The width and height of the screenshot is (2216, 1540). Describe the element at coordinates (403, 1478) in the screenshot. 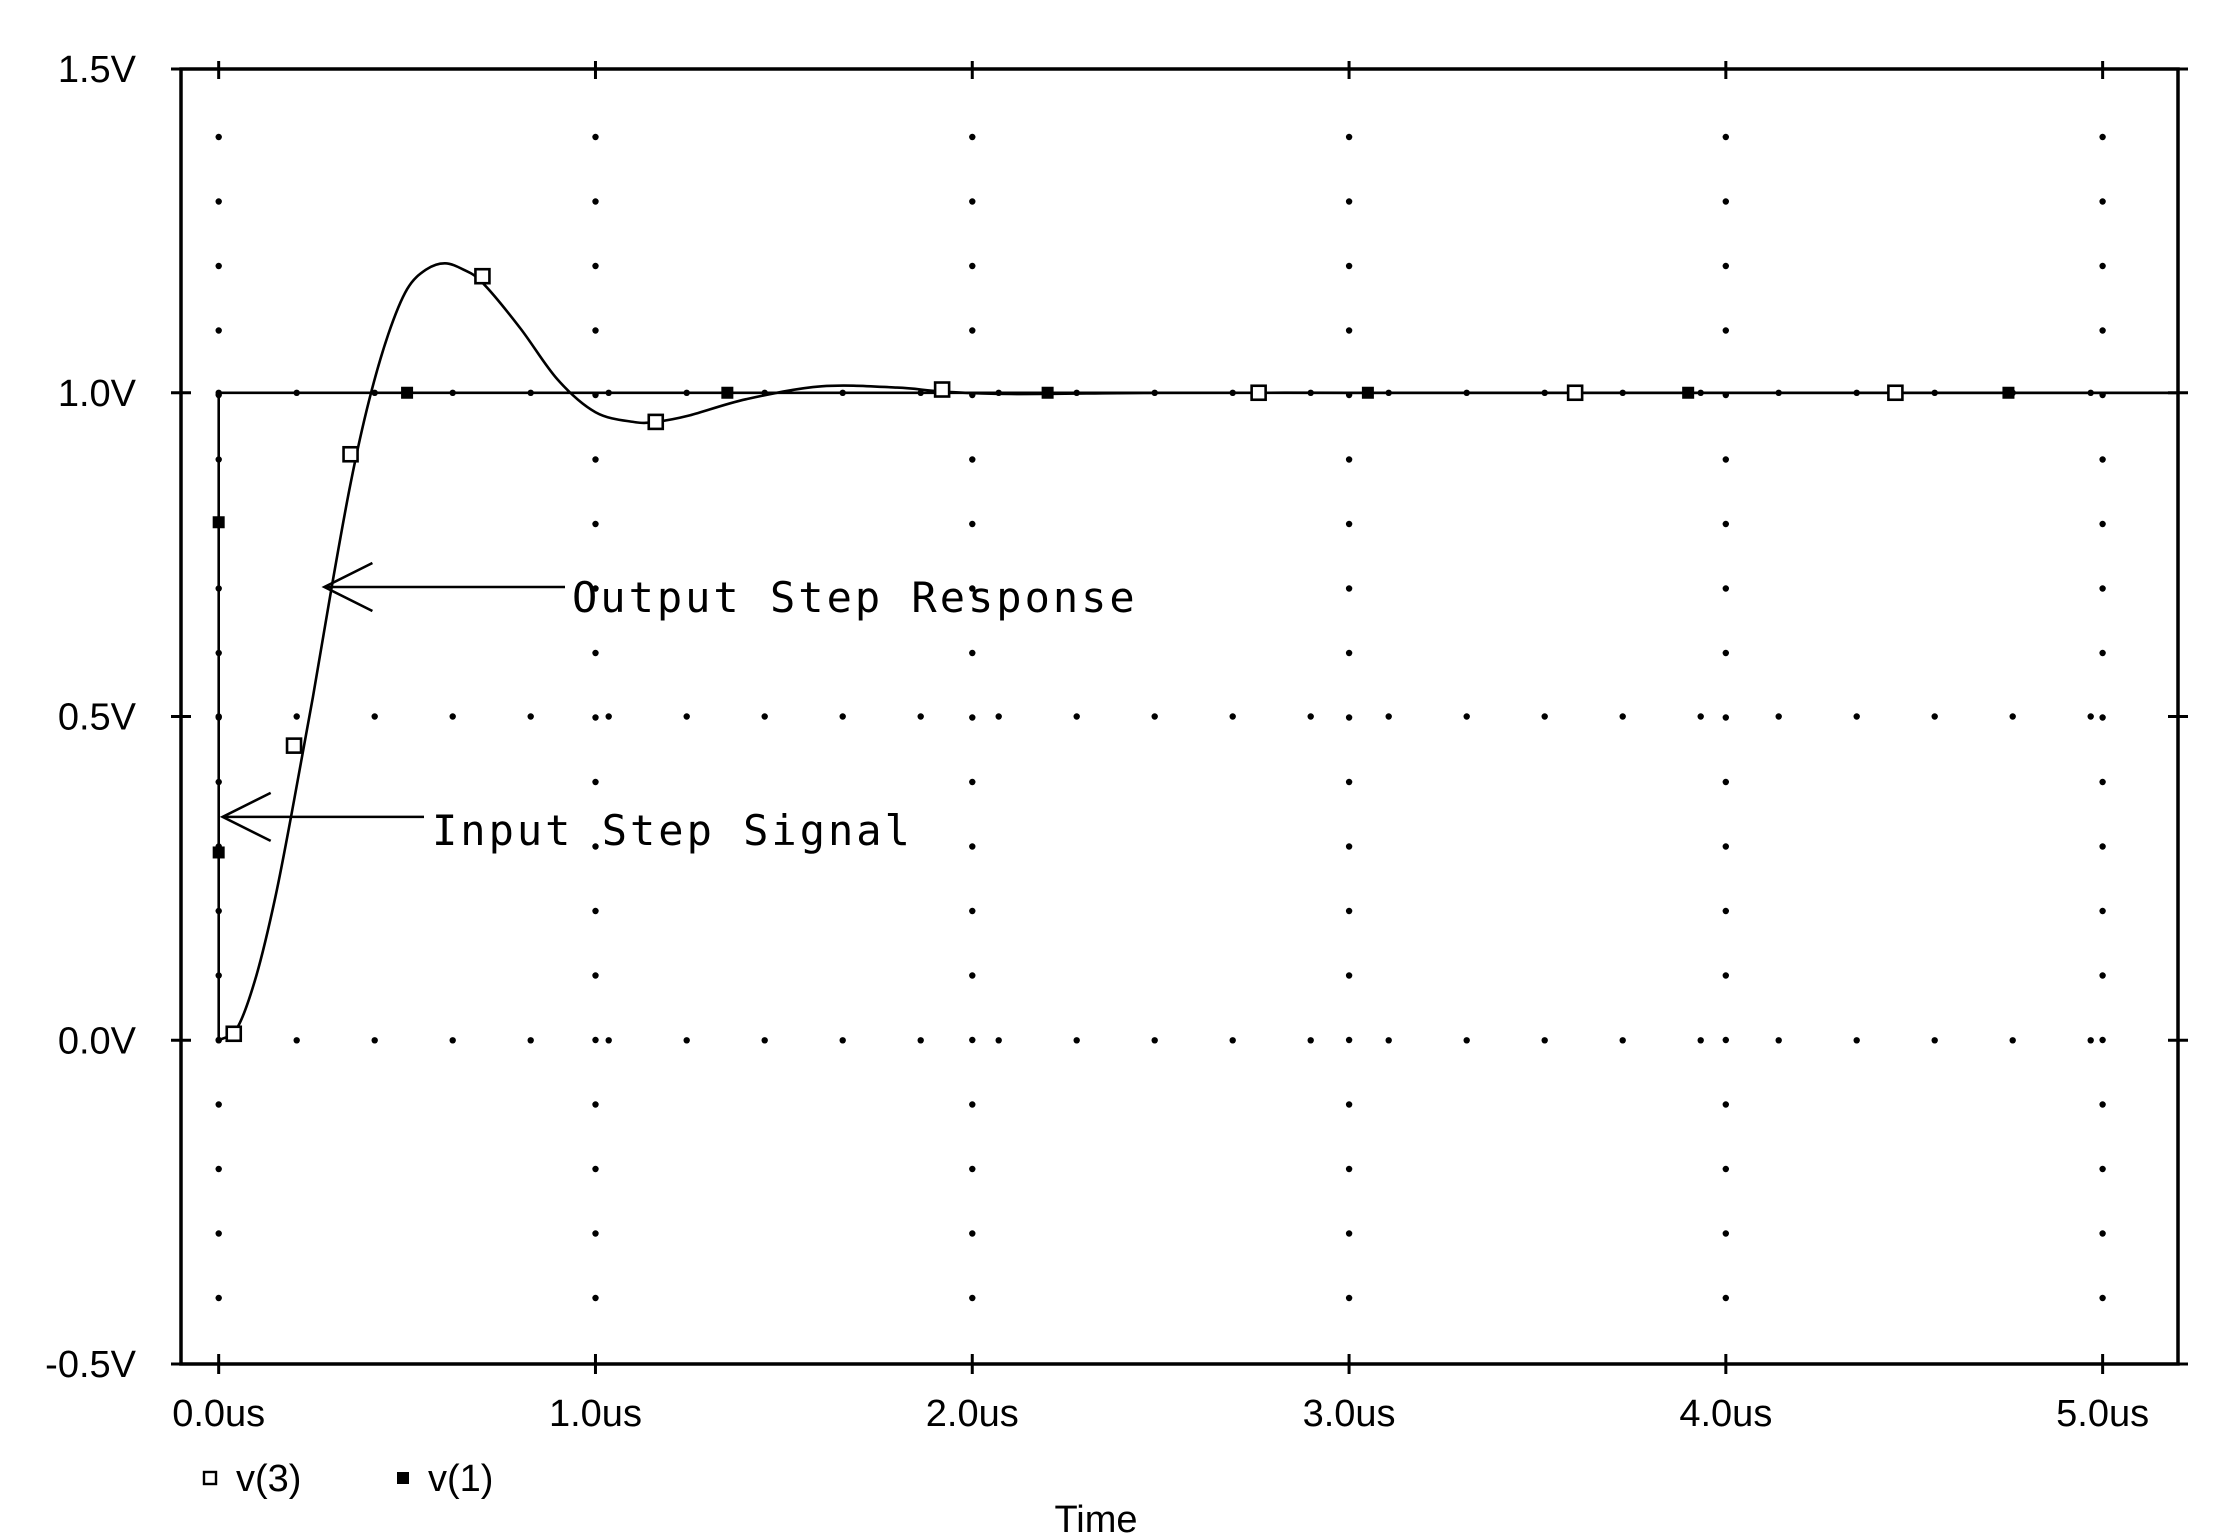

I see `legend-marker-v1` at that location.